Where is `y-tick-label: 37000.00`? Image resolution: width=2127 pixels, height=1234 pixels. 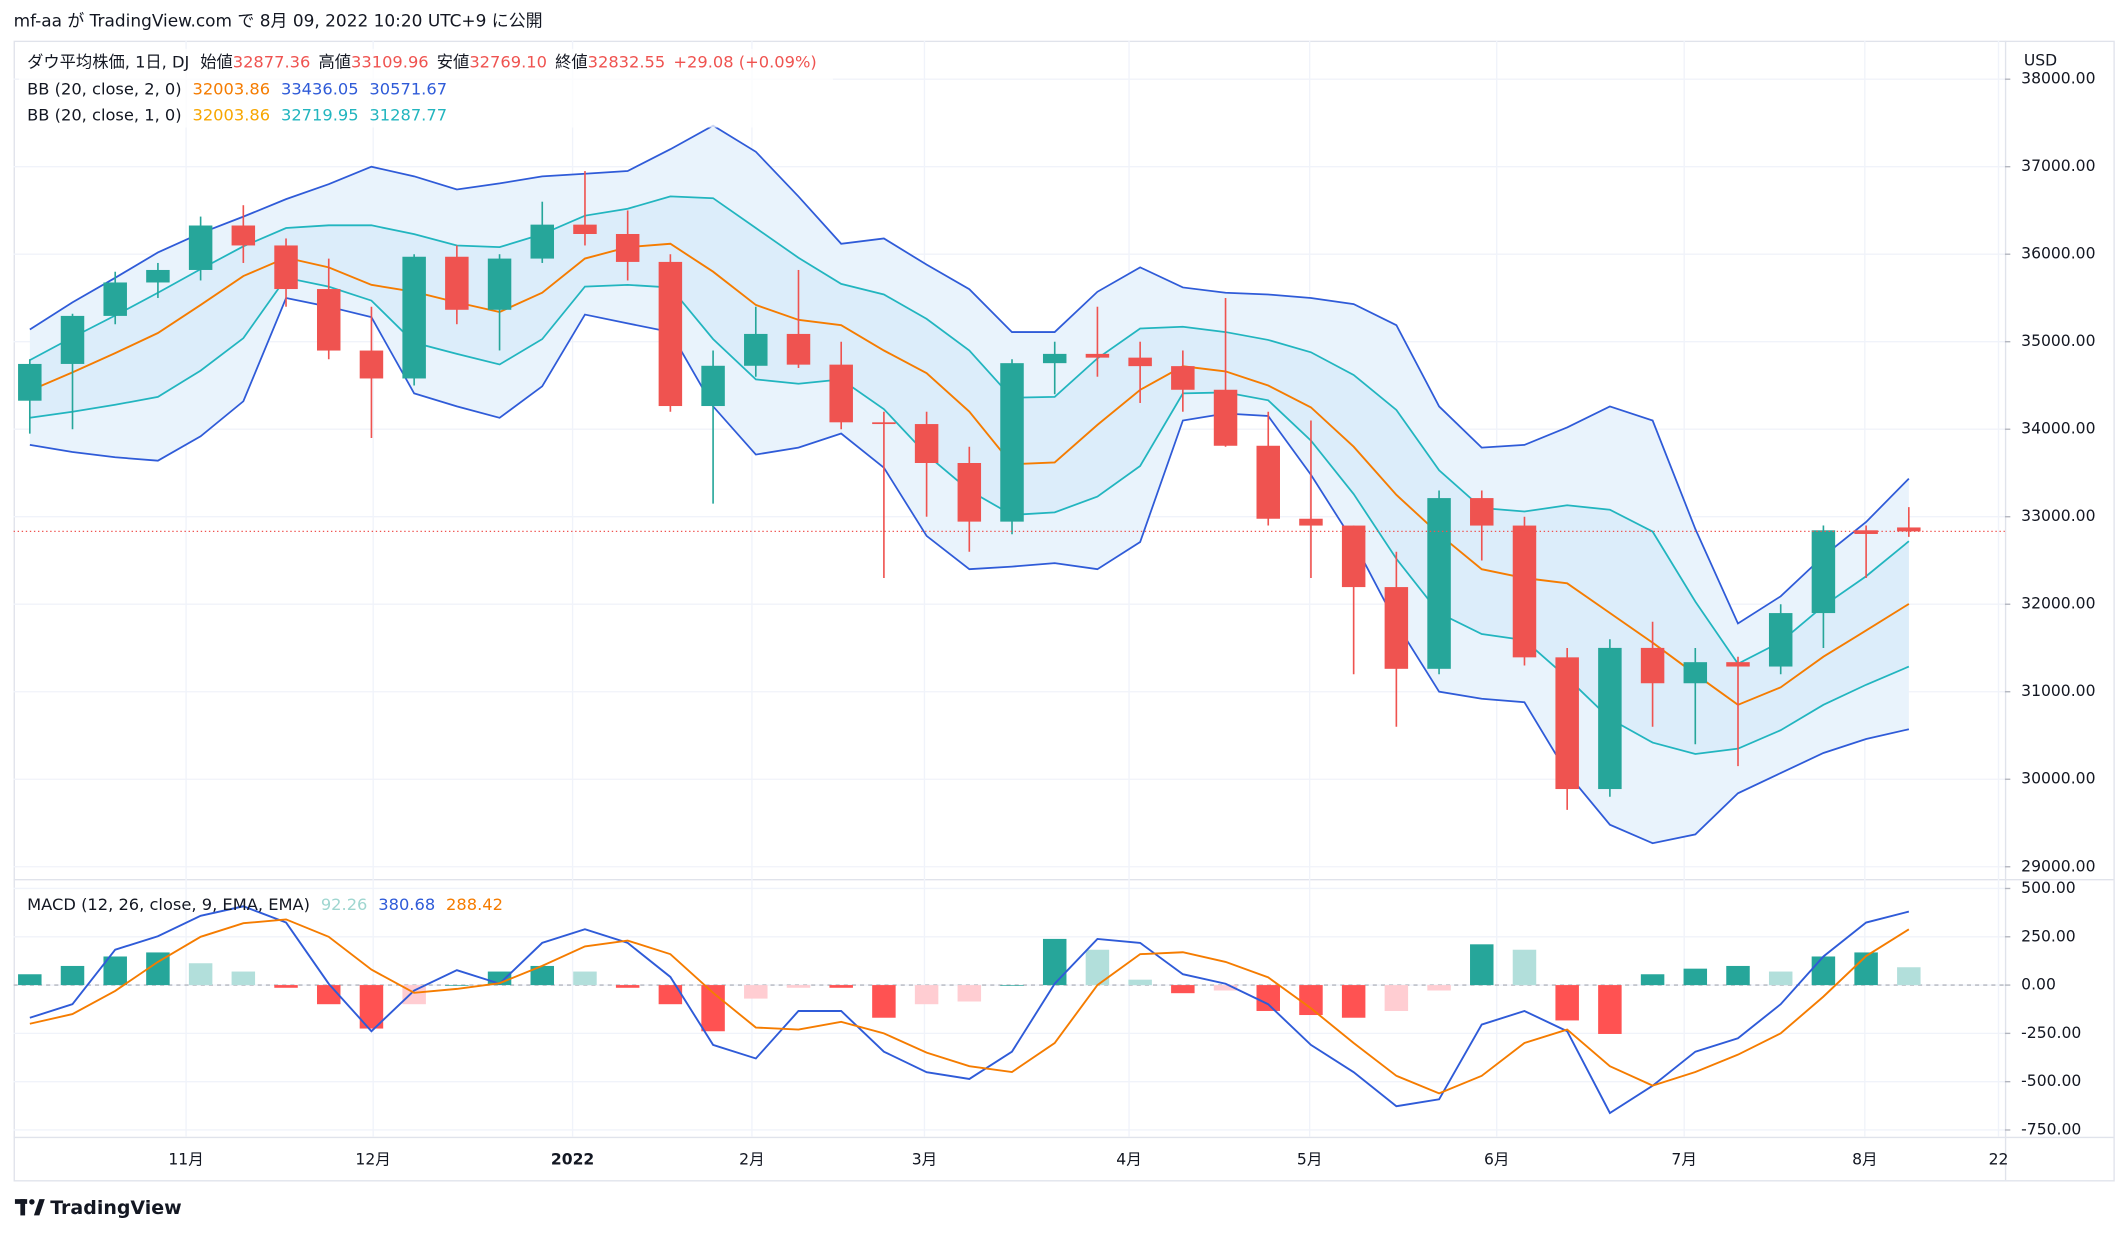
y-tick-label: 37000.00 is located at coordinates (2058, 166).